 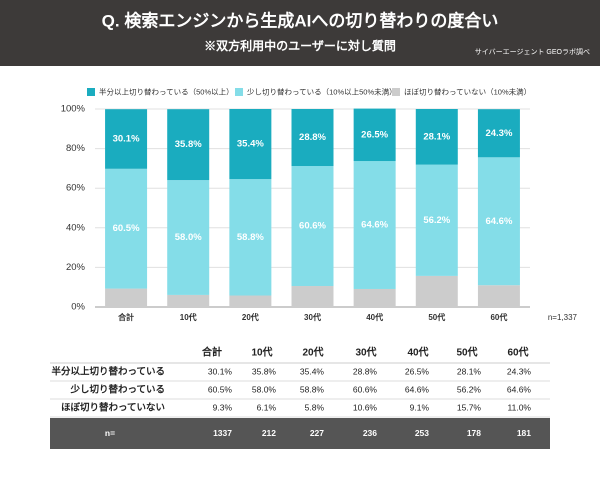 What do you see at coordinates (498, 317) in the screenshot?
I see `x-tick-label: 60代` at bounding box center [498, 317].